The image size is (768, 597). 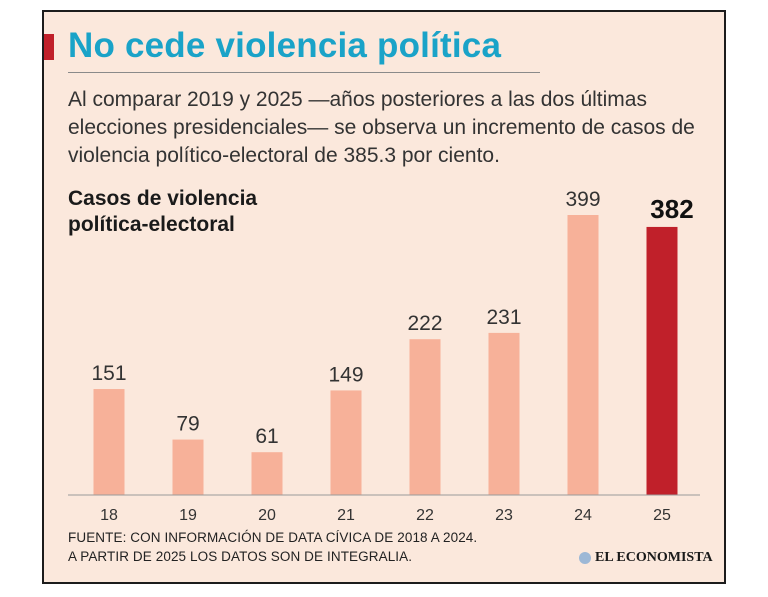 I want to click on x-tick-25: 25, so click(x=662, y=515).